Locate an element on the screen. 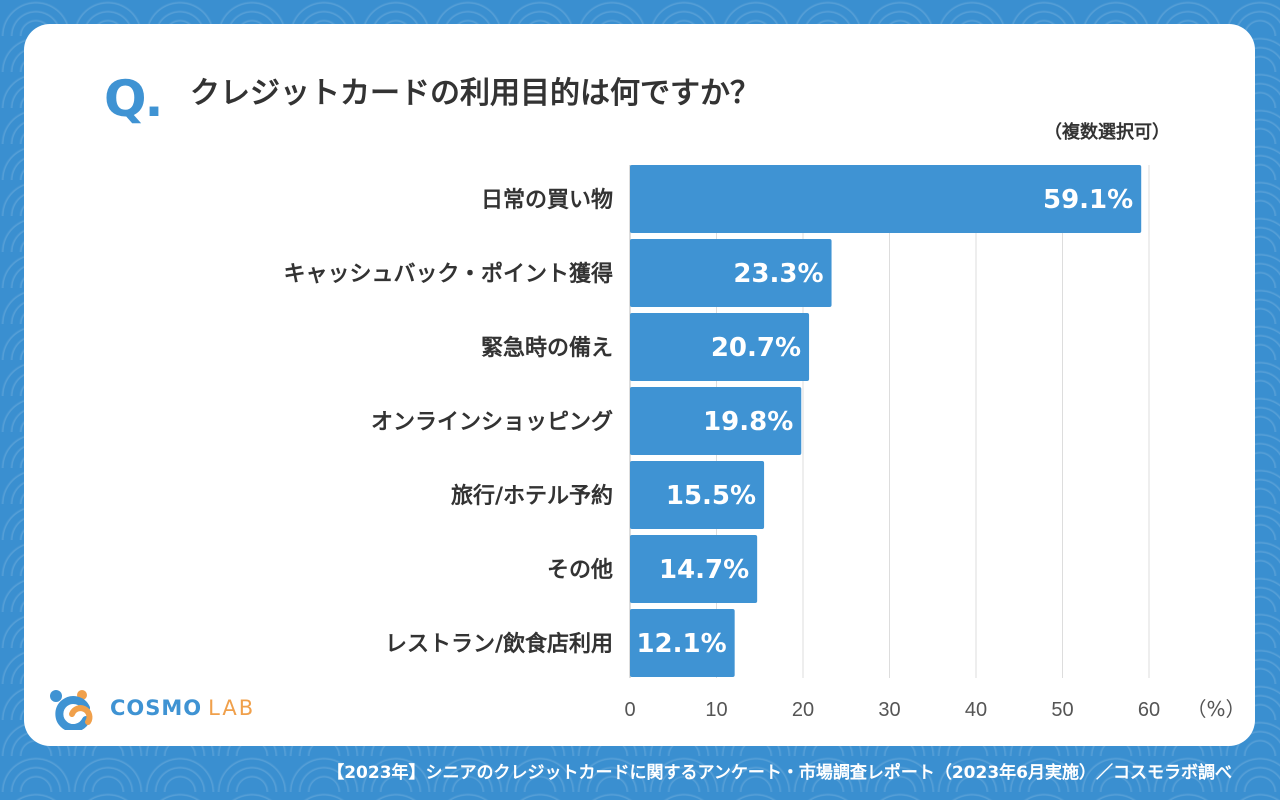  x-tick-label: 10 is located at coordinates (716, 710).